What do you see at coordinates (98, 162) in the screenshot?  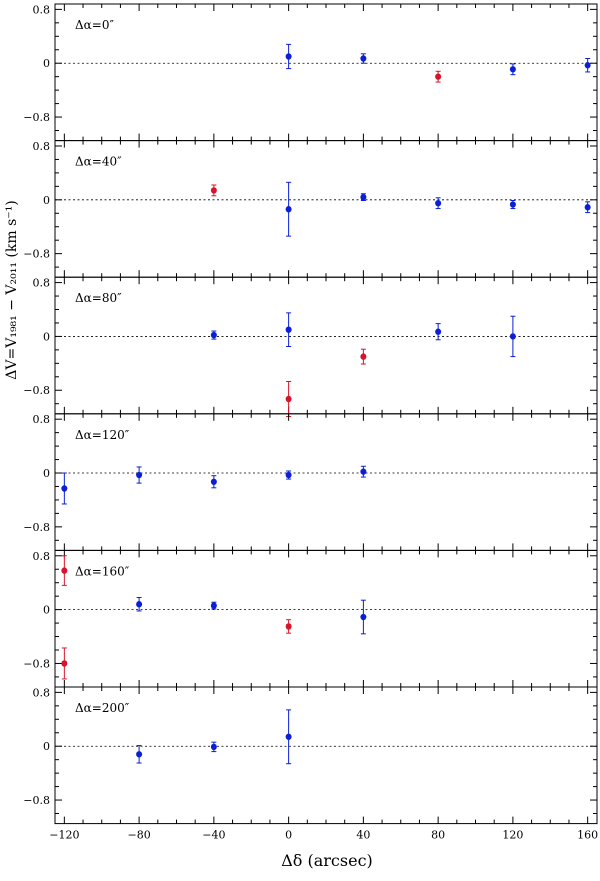 I see `panel-label: Δα=40″` at bounding box center [98, 162].